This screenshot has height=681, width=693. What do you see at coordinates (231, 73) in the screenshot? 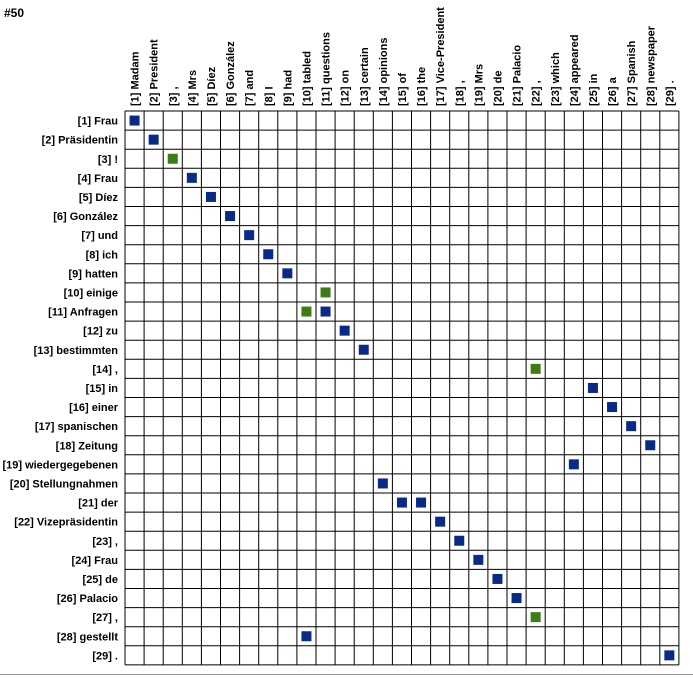
I see `target-word-label: [6] González` at bounding box center [231, 73].